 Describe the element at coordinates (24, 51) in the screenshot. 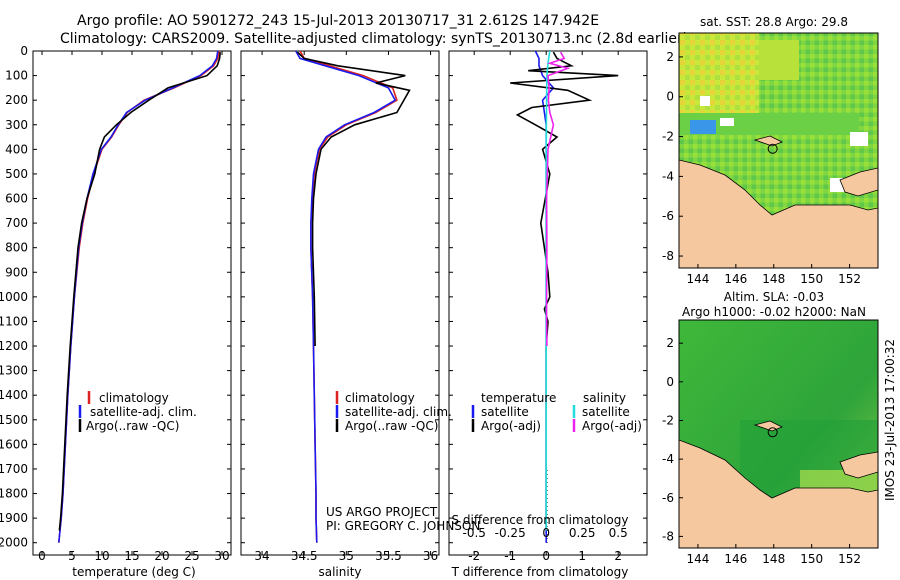

I see `depth-tick-label: 0` at that location.